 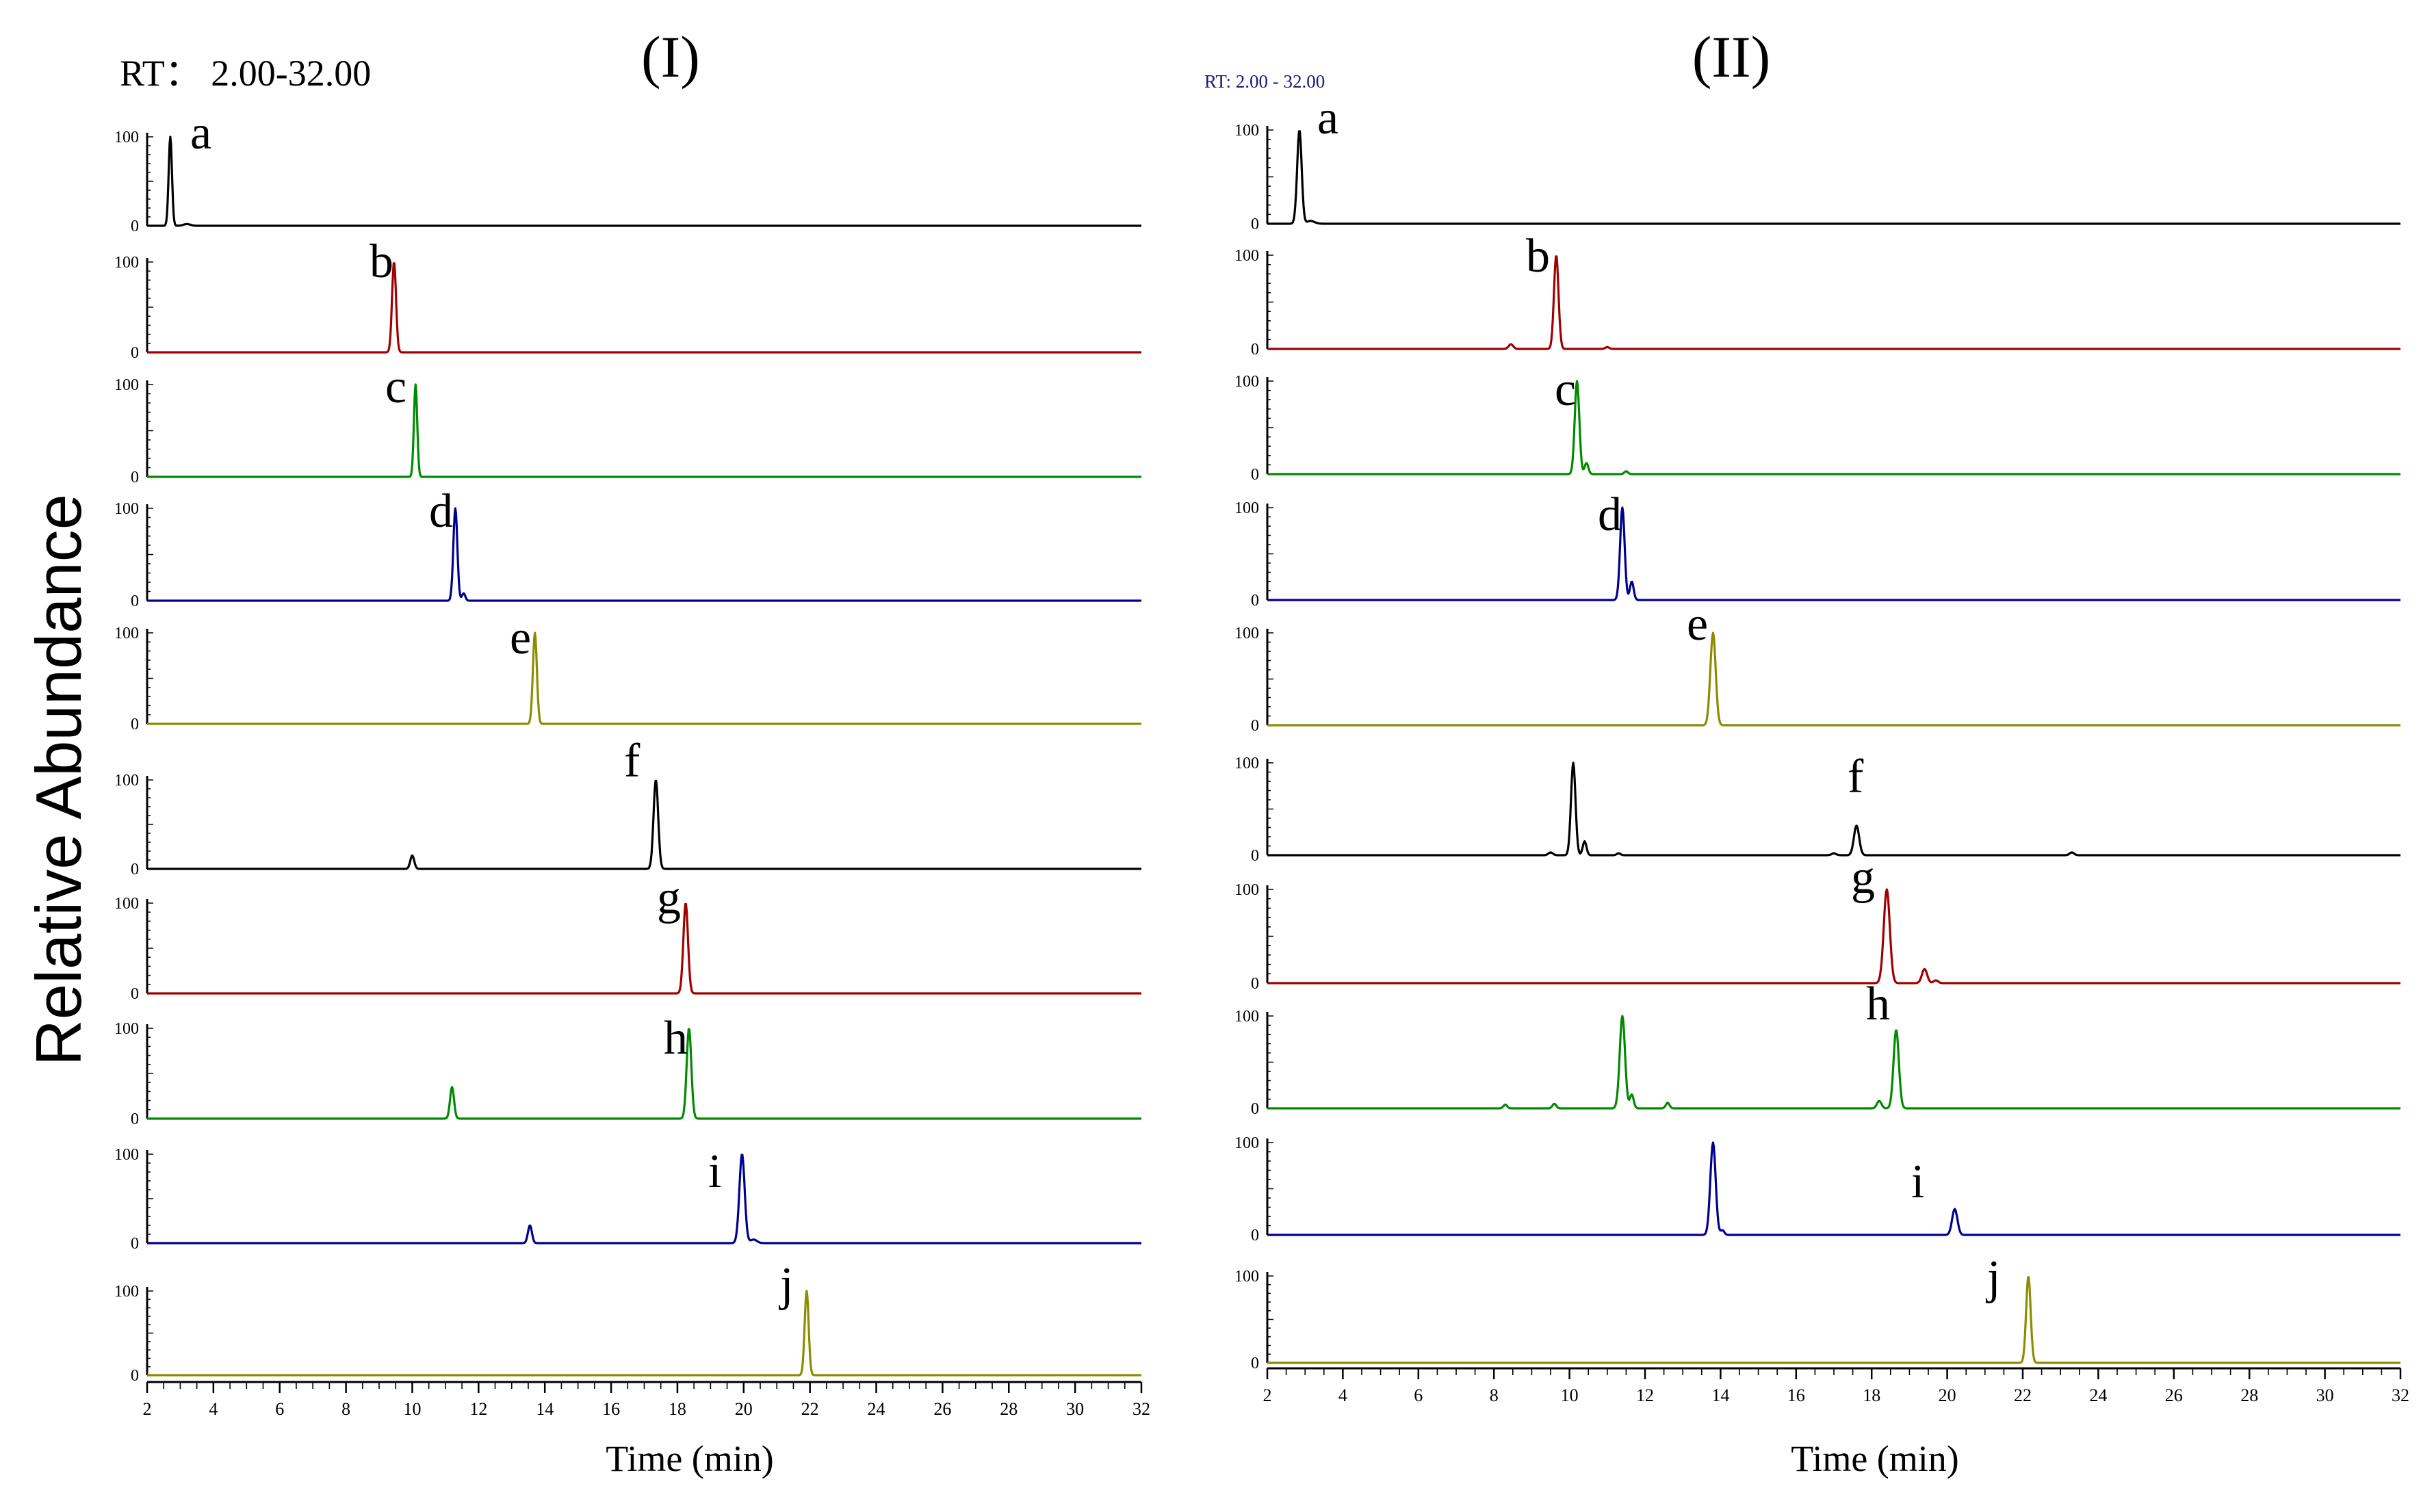 I want to click on panel-i-trace-f-line, so click(x=644, y=824).